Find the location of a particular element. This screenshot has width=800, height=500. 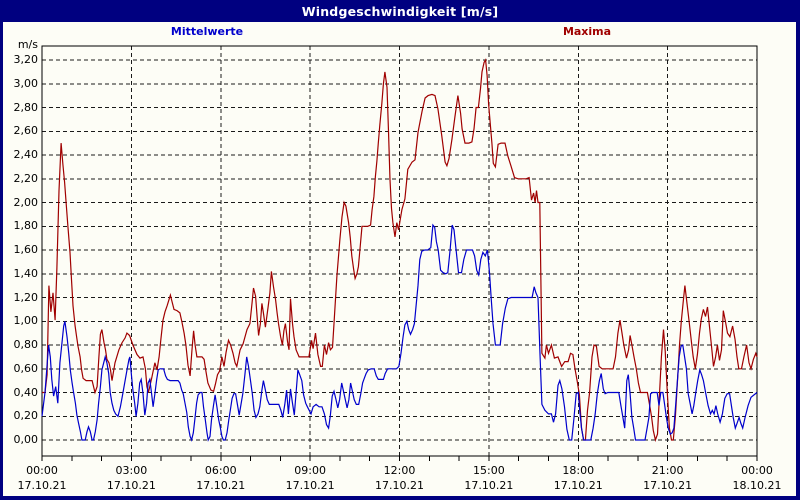

y-tick-label: 3,00 is located at coordinates (26, 83).